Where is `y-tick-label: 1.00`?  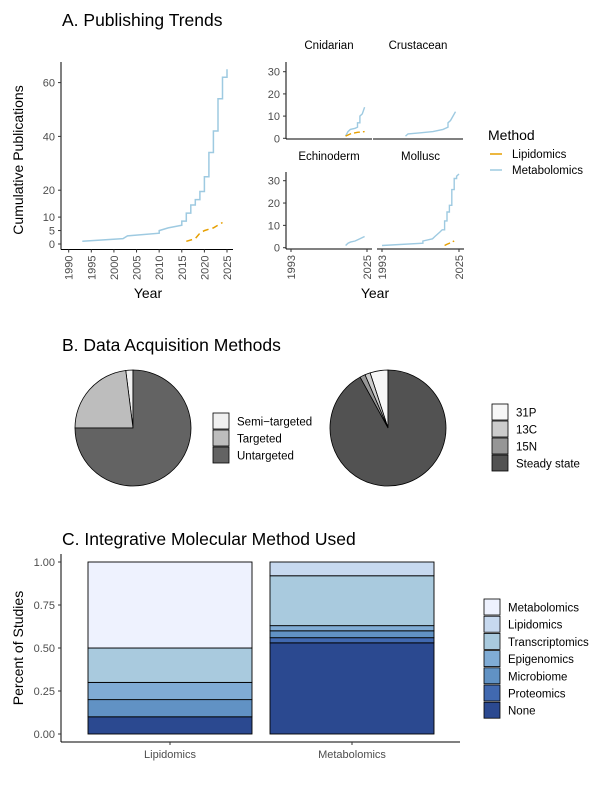 y-tick-label: 1.00 is located at coordinates (44, 563).